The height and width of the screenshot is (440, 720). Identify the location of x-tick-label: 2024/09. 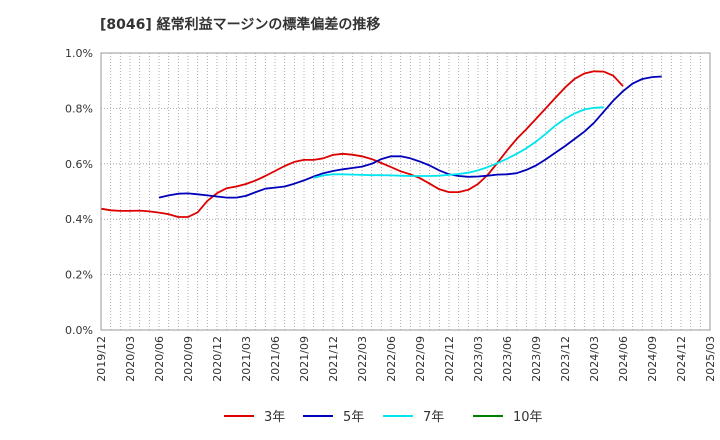
(652, 359).